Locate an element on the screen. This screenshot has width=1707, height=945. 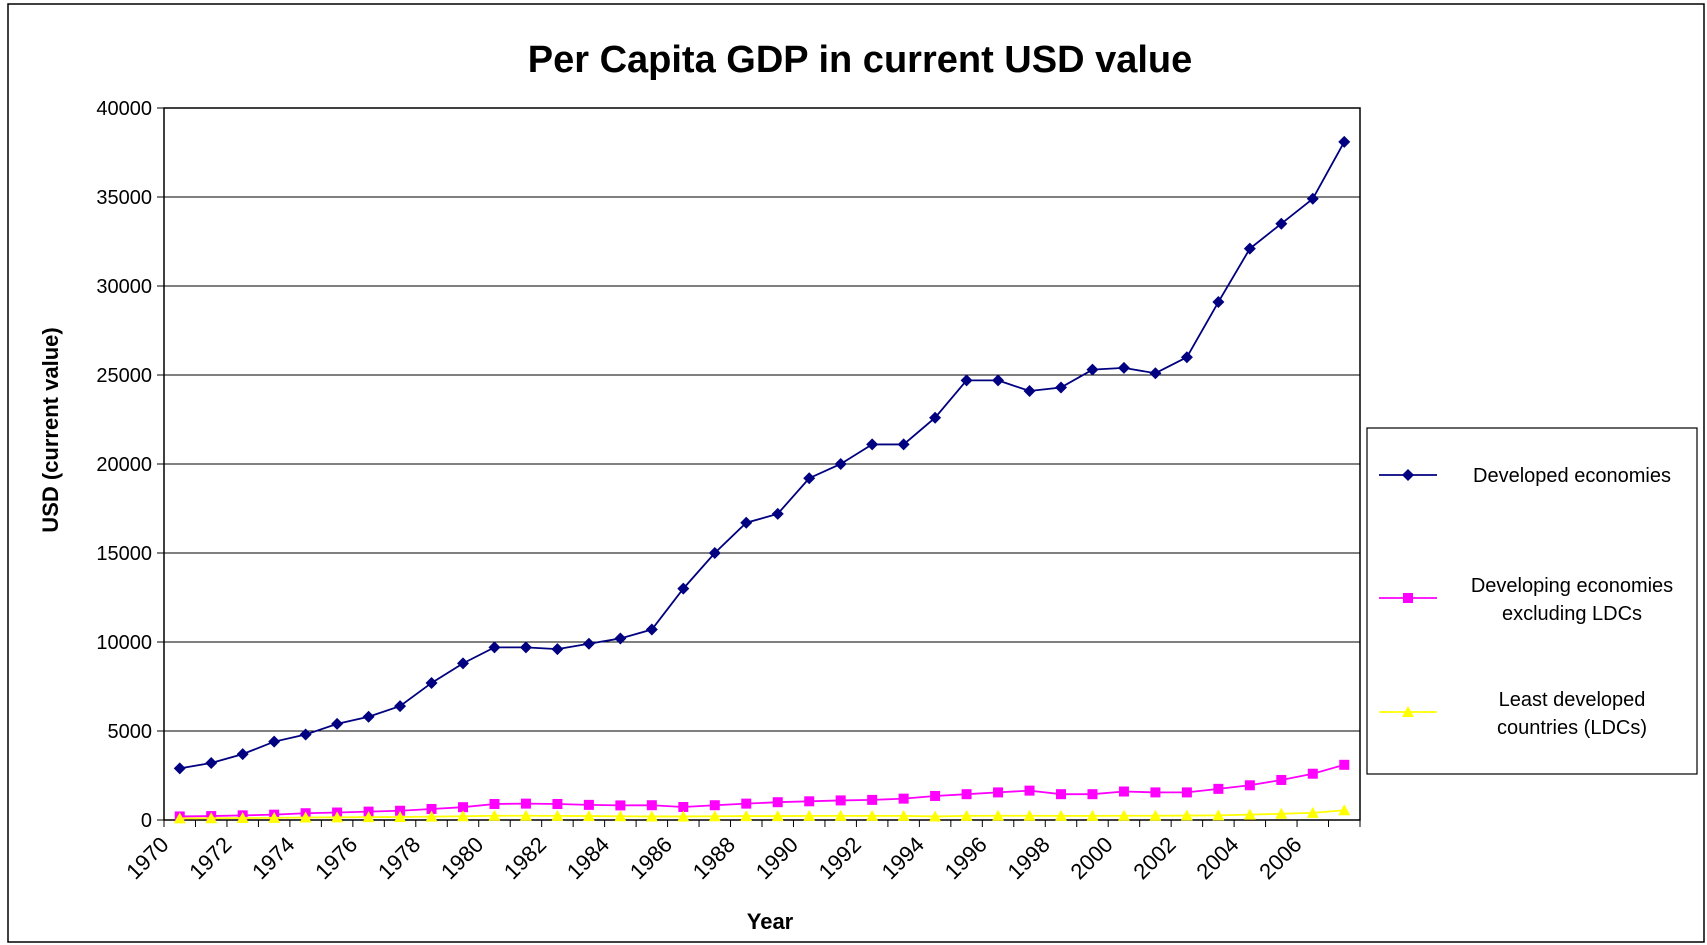
x-axis-title: Year is located at coordinates (770, 921).